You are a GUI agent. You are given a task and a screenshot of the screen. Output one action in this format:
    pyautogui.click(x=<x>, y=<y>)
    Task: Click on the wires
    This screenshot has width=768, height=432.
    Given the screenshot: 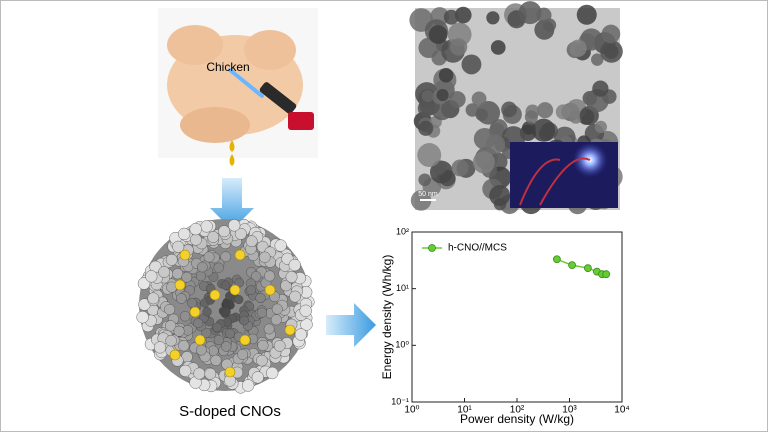 What is the action you would take?
    pyautogui.click(x=555, y=181)
    